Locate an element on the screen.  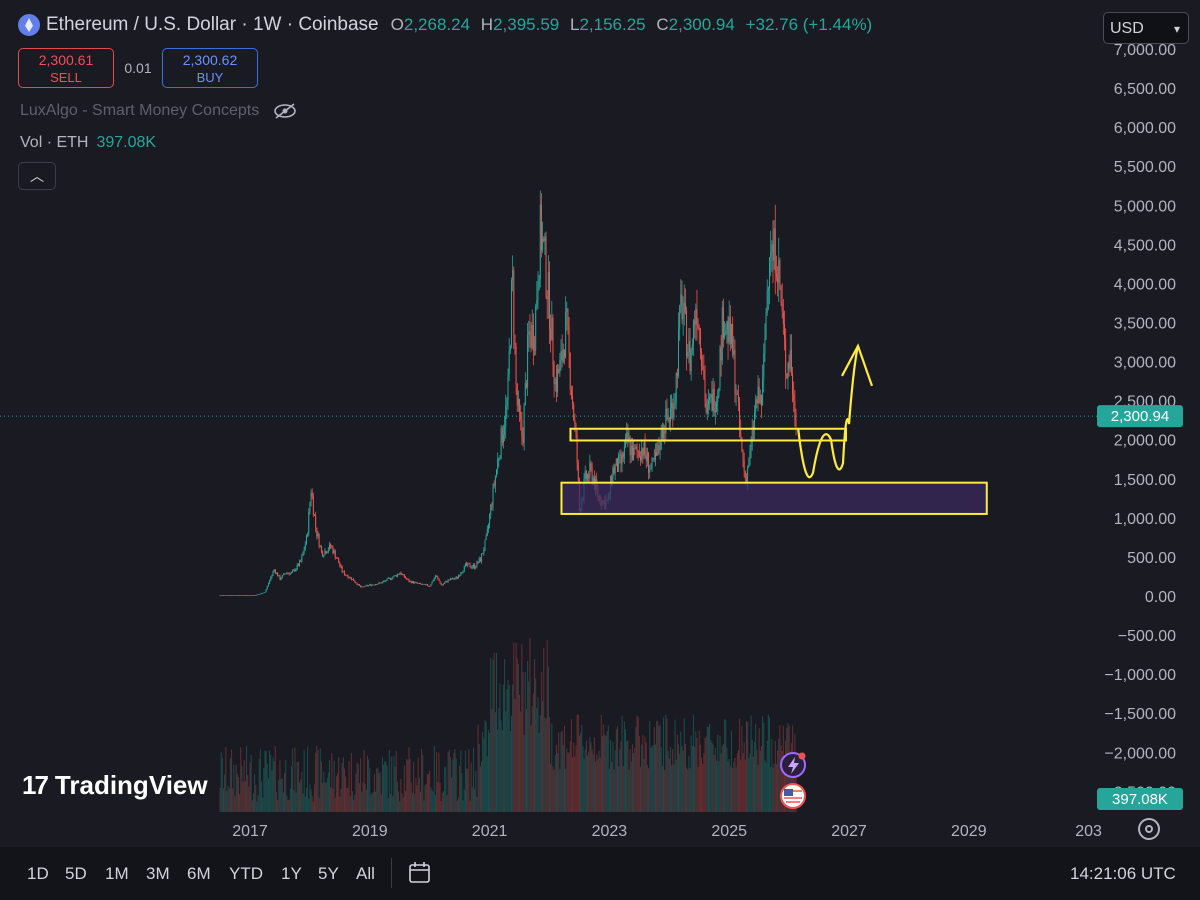
collapse-legend-button: ︿ is located at coordinates (37, 176).